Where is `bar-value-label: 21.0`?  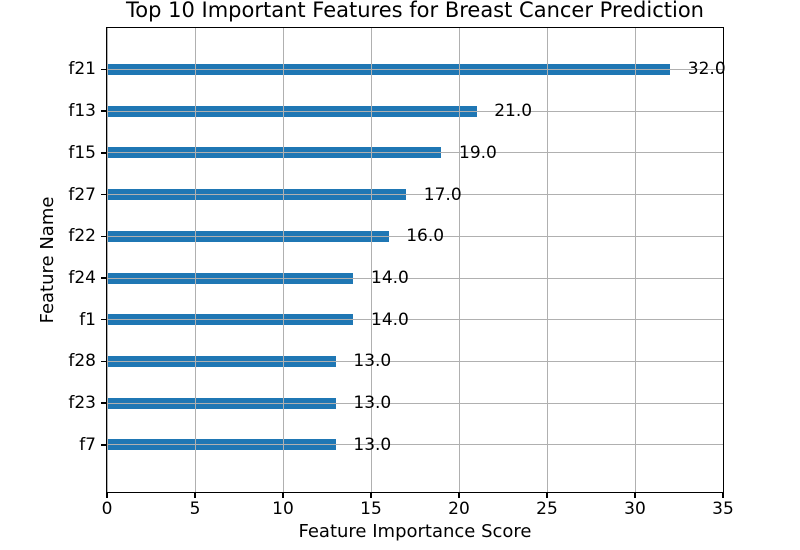 bar-value-label: 21.0 is located at coordinates (513, 111).